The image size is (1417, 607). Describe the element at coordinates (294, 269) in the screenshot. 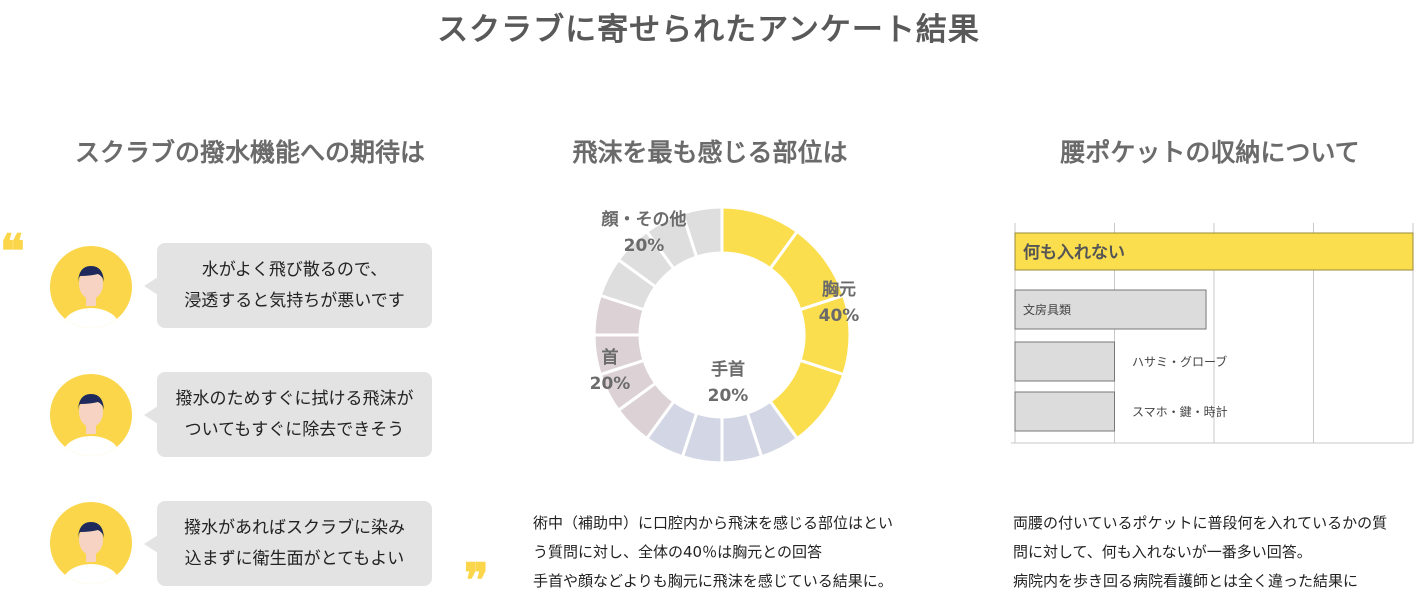

I see `testimonial-line: 水がよく飛び散るので、` at that location.